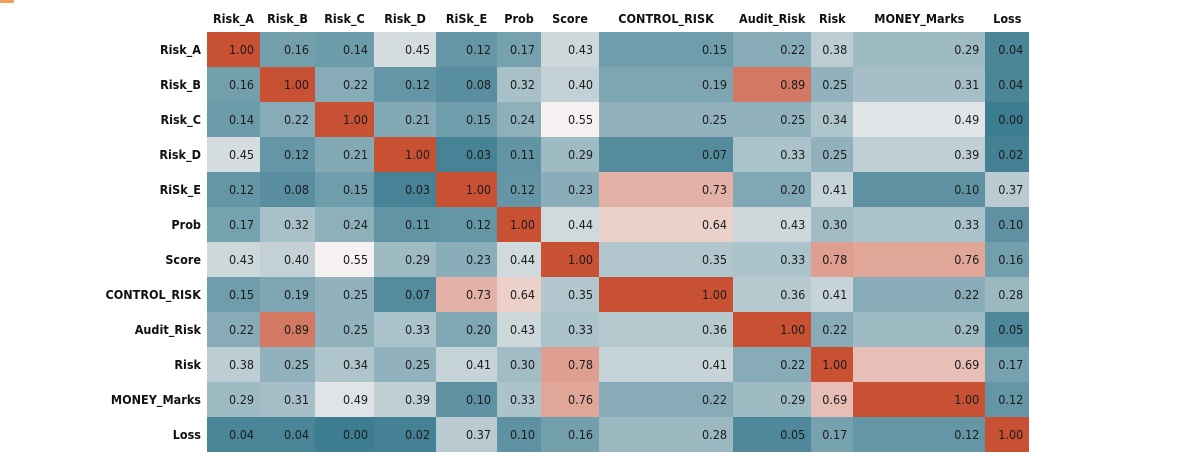  What do you see at coordinates (135, 189) in the screenshot?
I see `row-header: RiSk_E` at bounding box center [135, 189].